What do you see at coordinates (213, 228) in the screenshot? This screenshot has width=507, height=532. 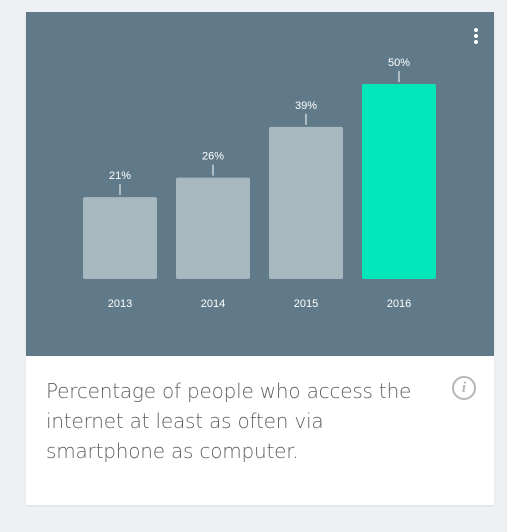 I see `bar-2014` at bounding box center [213, 228].